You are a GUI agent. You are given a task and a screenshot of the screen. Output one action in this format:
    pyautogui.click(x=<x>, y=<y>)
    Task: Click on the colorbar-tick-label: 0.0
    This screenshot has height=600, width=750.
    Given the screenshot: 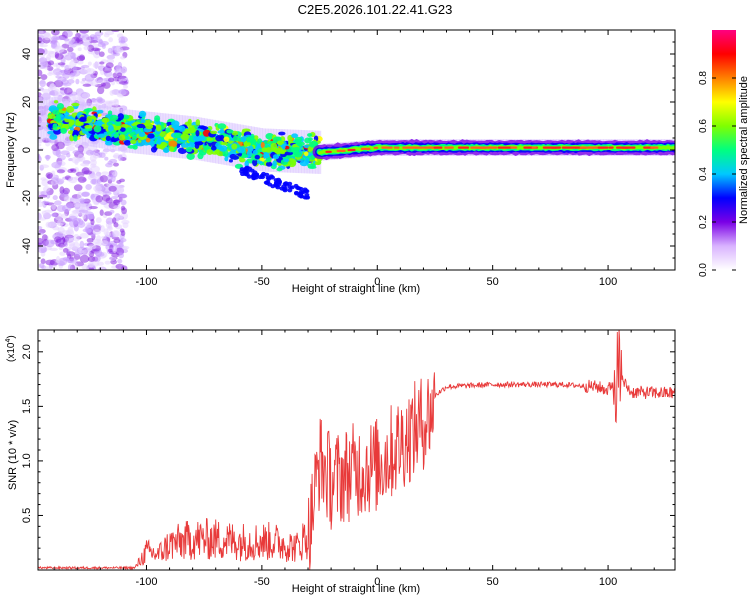 What is the action you would take?
    pyautogui.click(x=703, y=270)
    